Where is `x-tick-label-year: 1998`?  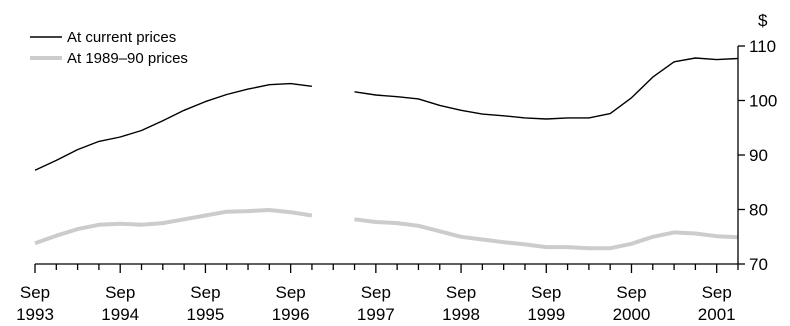
x-tick-label-year: 1998 is located at coordinates (461, 314).